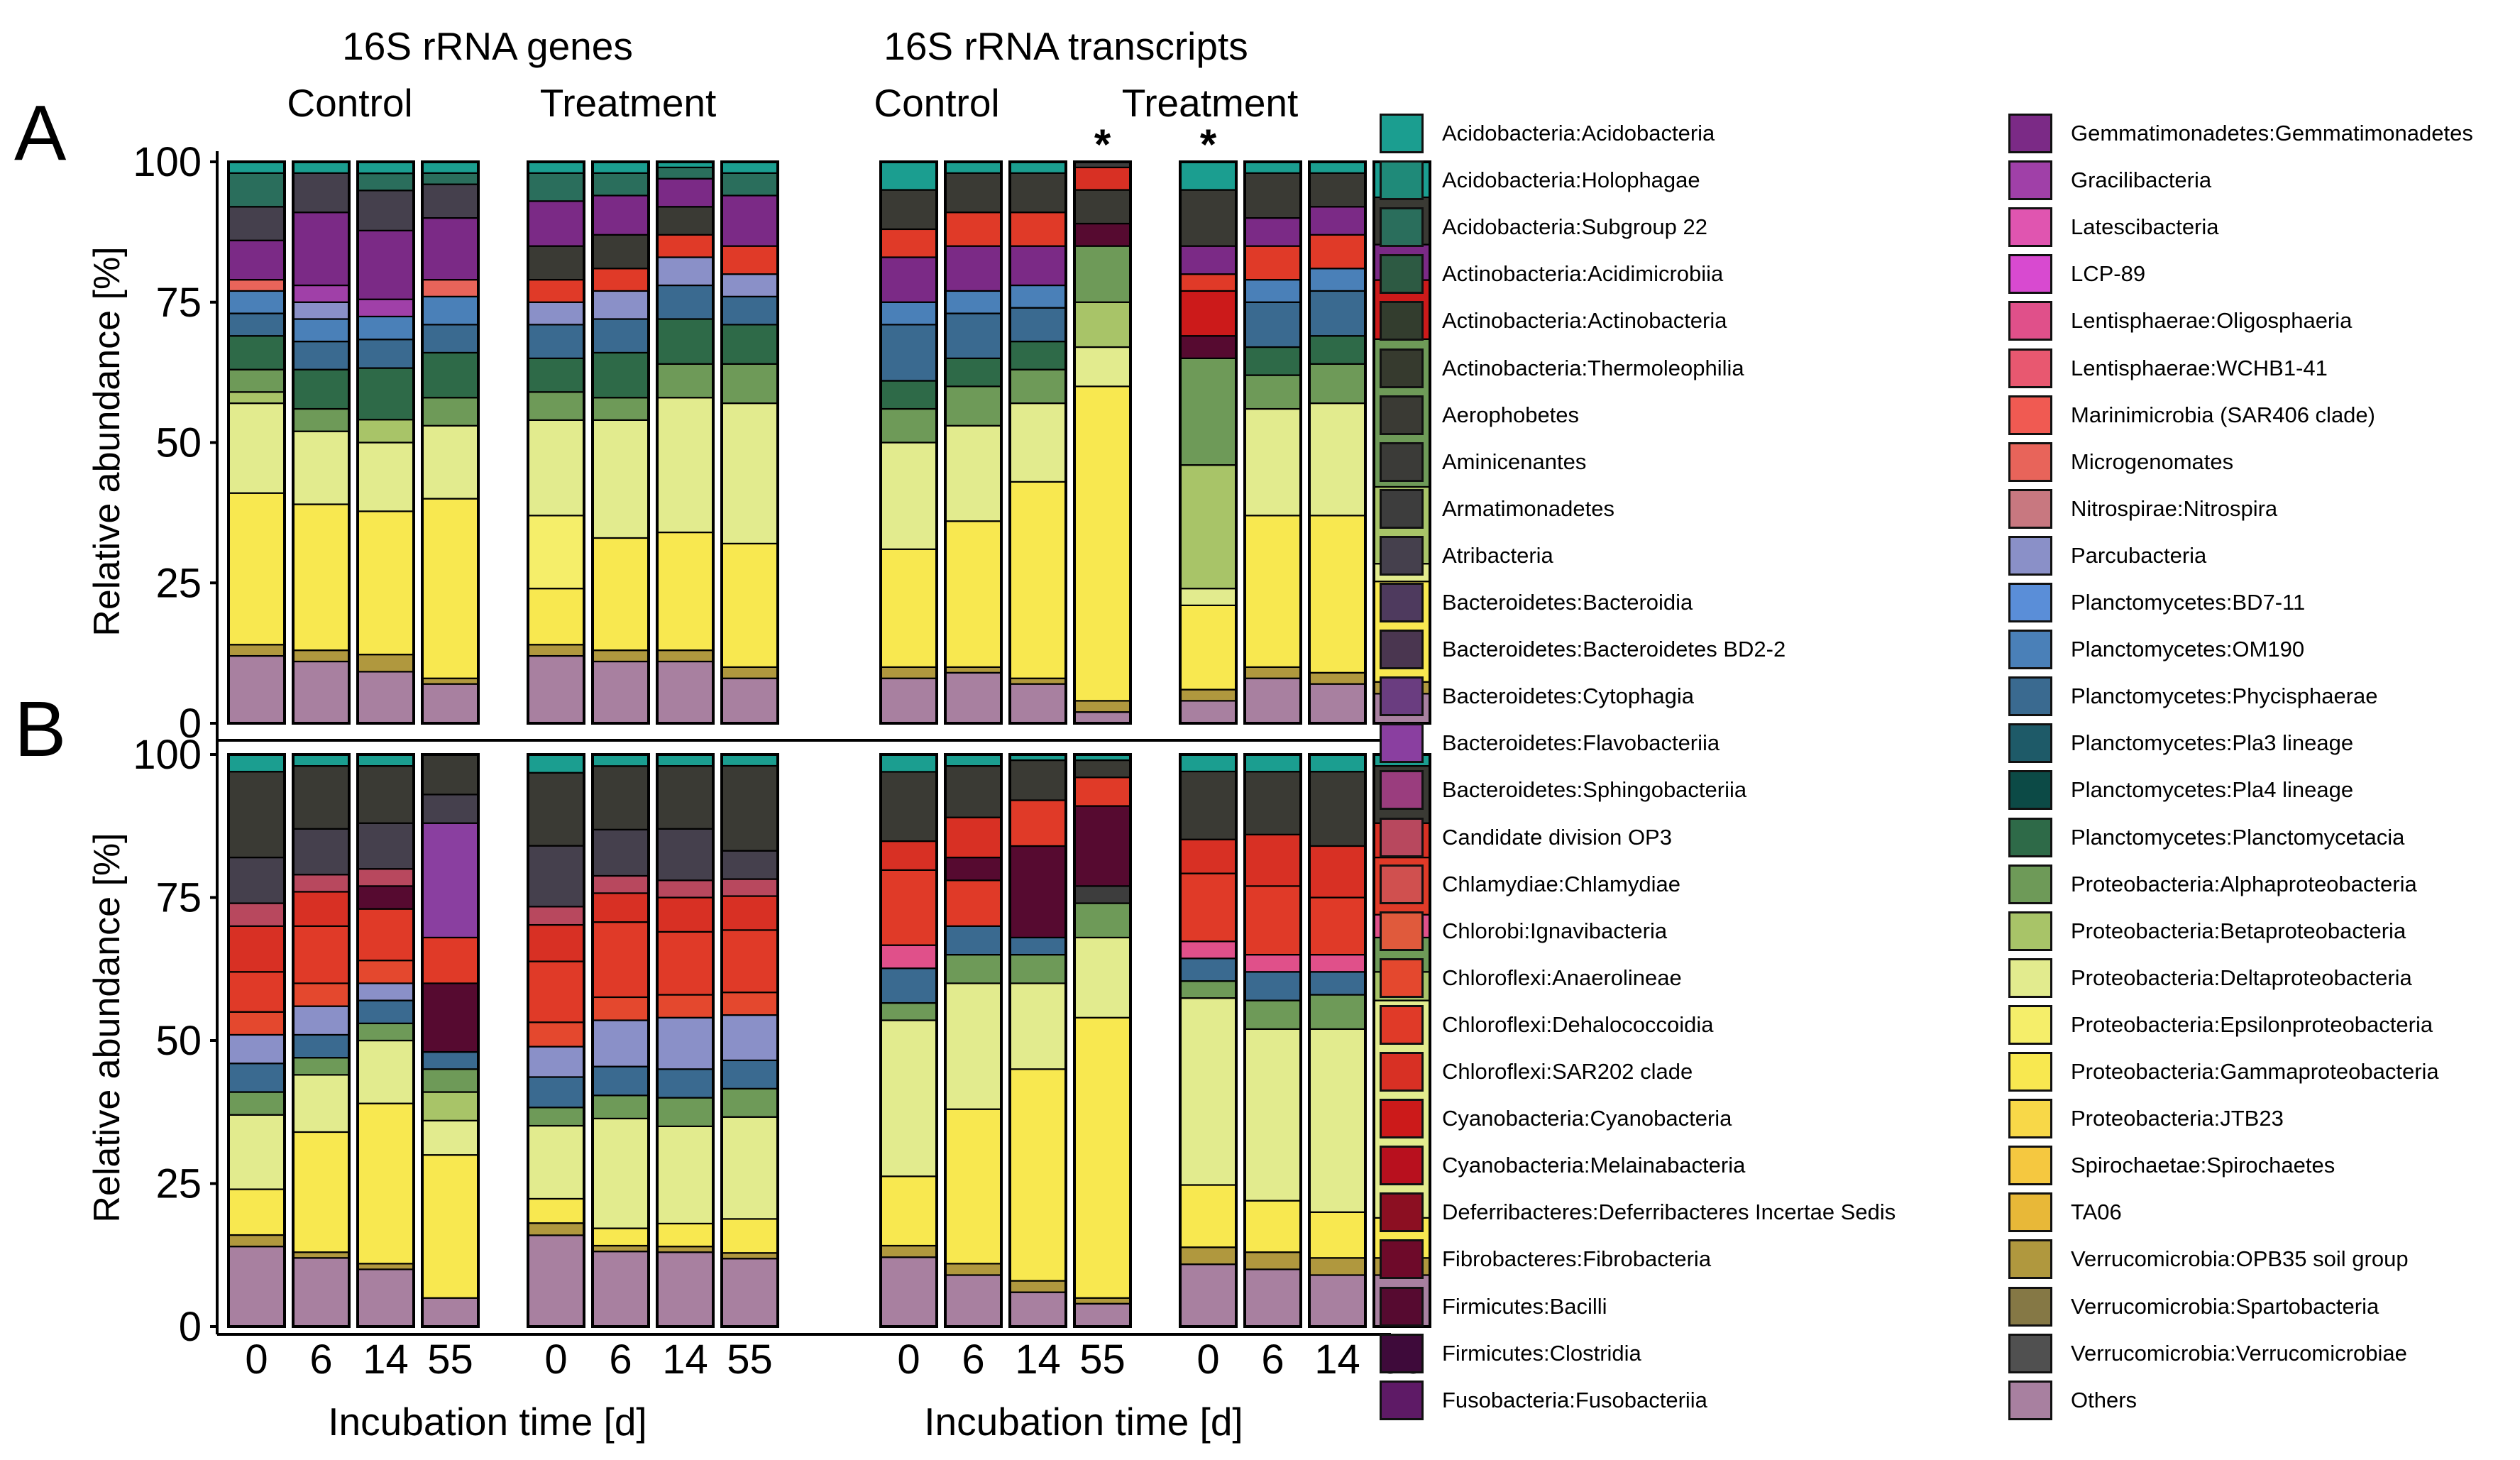  What do you see at coordinates (2109, 180) in the screenshot?
I see `legend-item: Gracilibacteria` at bounding box center [2109, 180].